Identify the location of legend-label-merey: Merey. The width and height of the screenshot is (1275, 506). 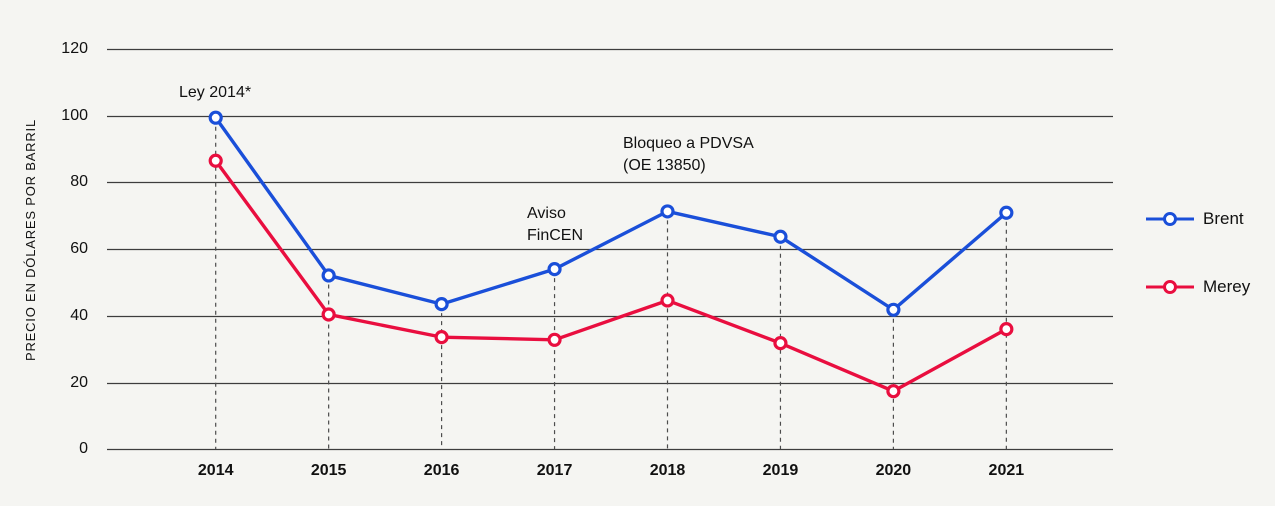
(1227, 286).